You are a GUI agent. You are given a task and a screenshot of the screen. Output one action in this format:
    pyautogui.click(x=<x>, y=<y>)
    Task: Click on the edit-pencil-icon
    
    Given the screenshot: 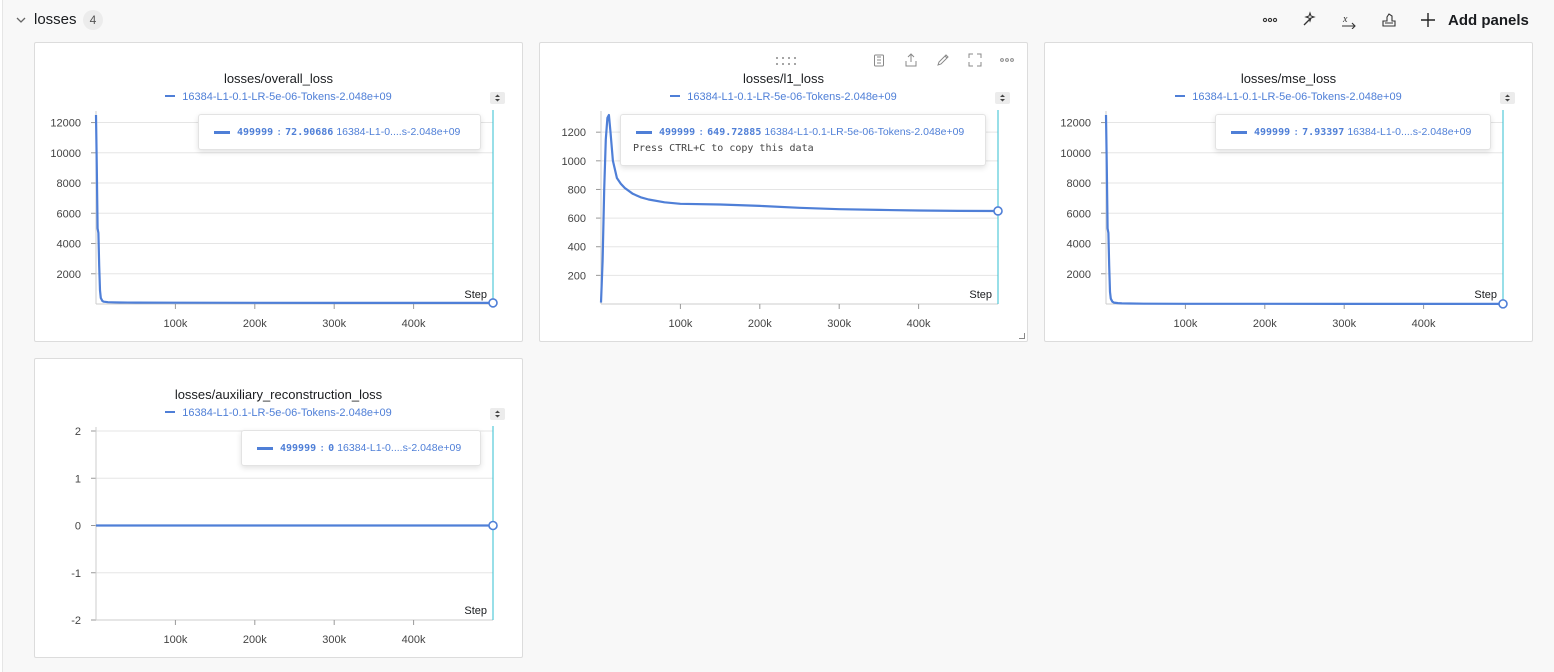 What is the action you would take?
    pyautogui.click(x=943, y=60)
    